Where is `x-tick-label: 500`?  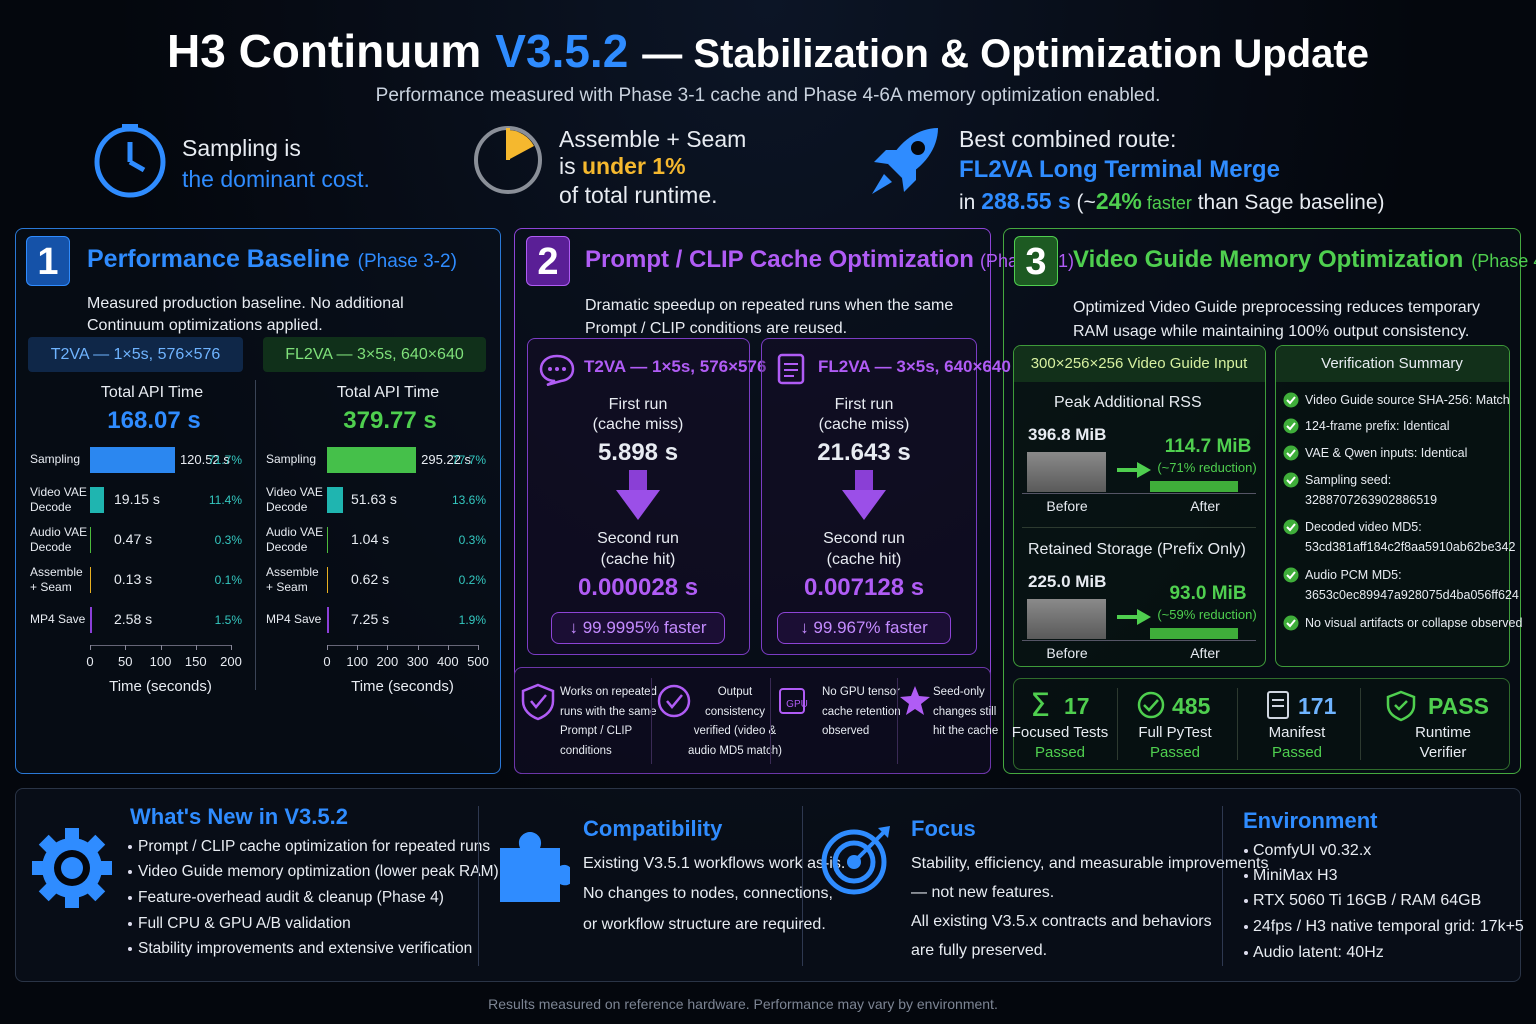
x-tick-label: 500 is located at coordinates (478, 661).